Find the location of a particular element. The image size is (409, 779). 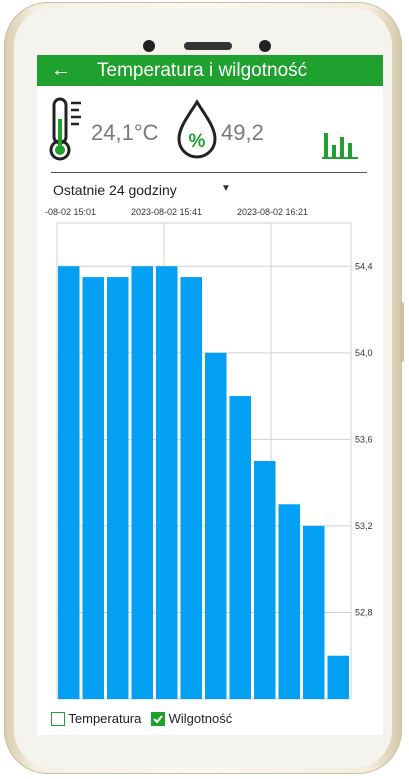

legend-temperatura: Temperatura is located at coordinates (96, 719).